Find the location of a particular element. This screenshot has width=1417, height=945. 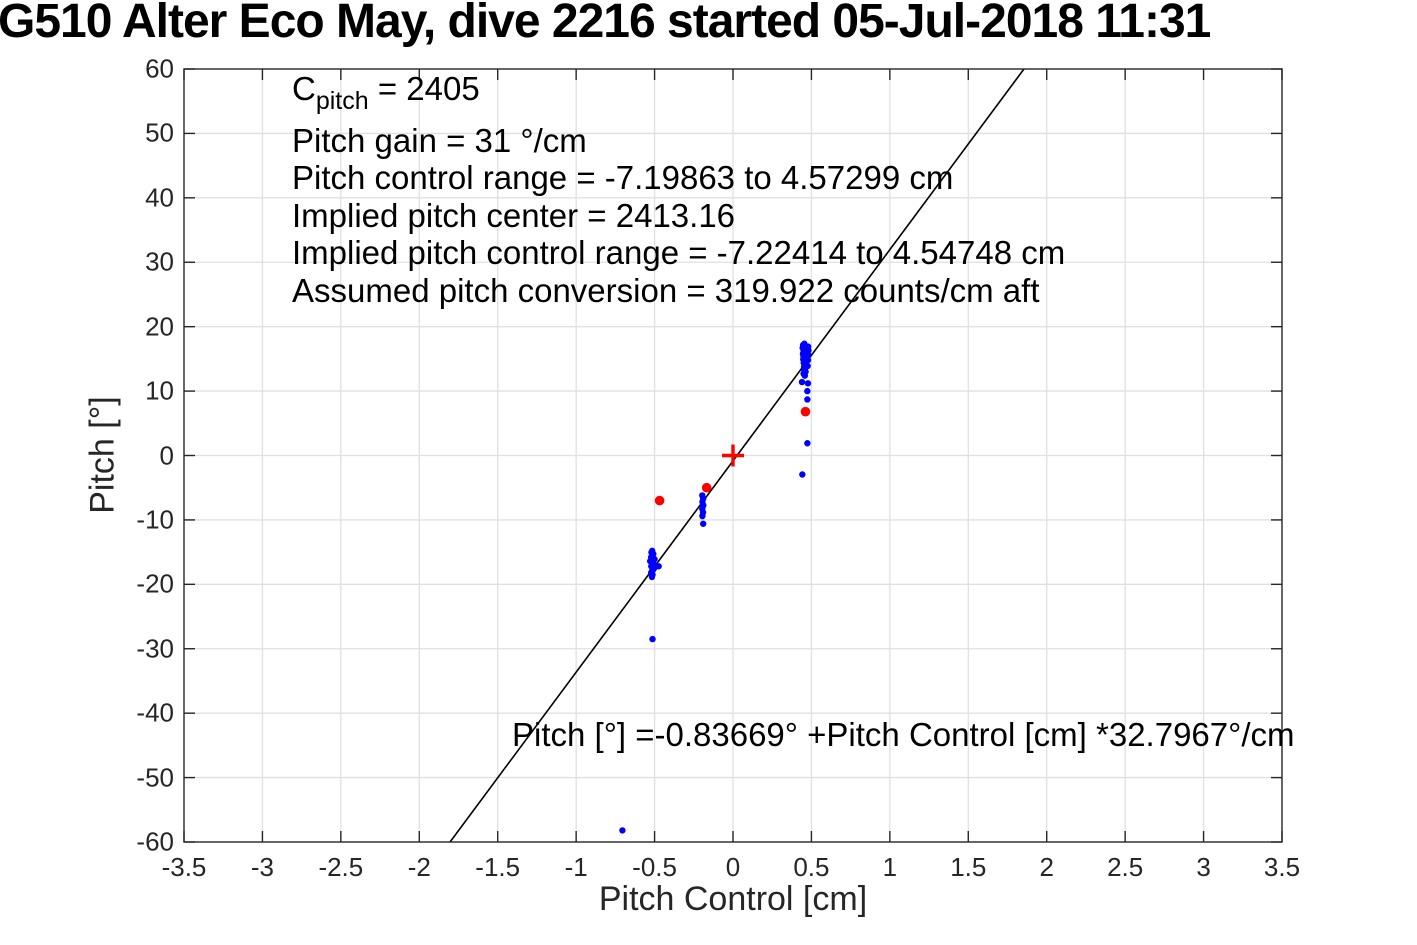

y-tick-label: 20 is located at coordinates (159, 326).